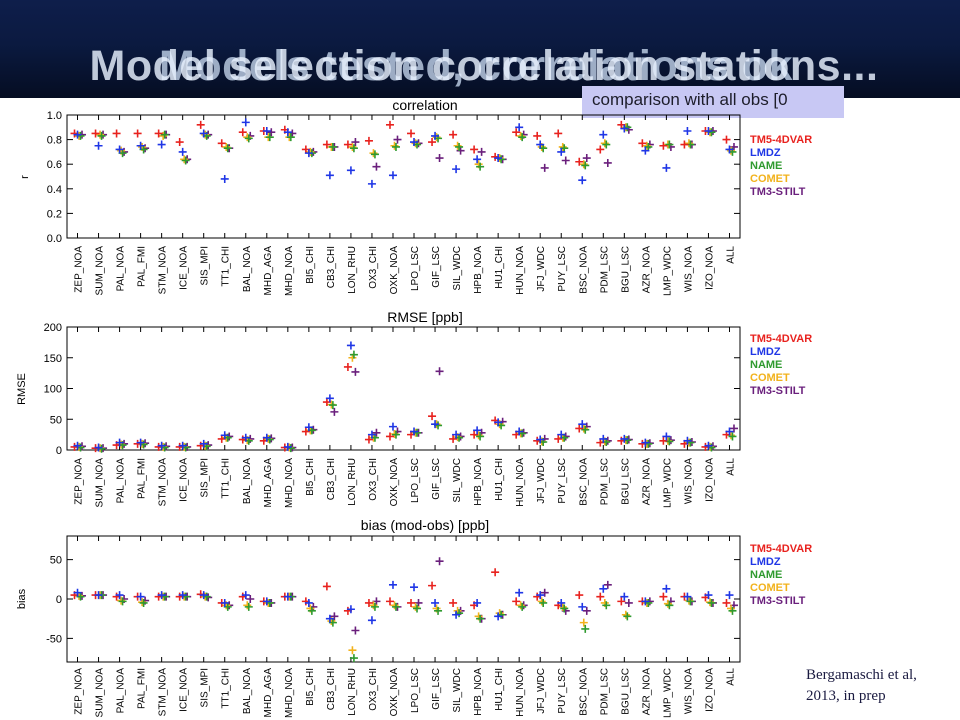  What do you see at coordinates (289, 483) in the screenshot?
I see `x-tick-label: MHD_NOA` at bounding box center [289, 483].